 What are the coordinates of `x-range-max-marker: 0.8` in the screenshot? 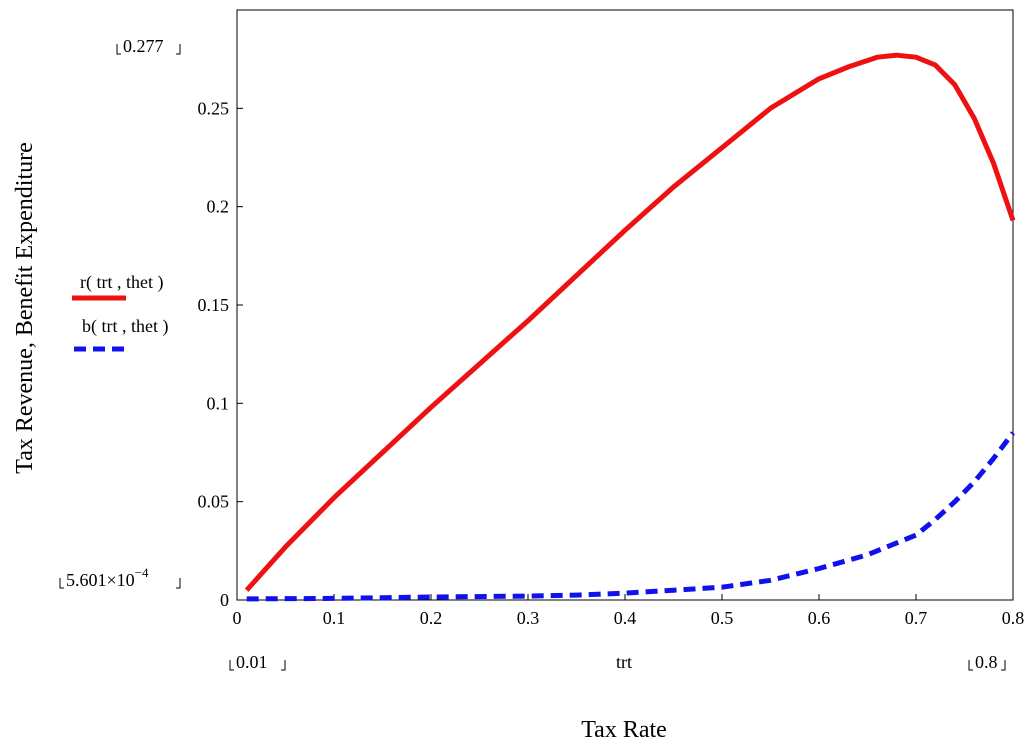 It's located at (987, 662).